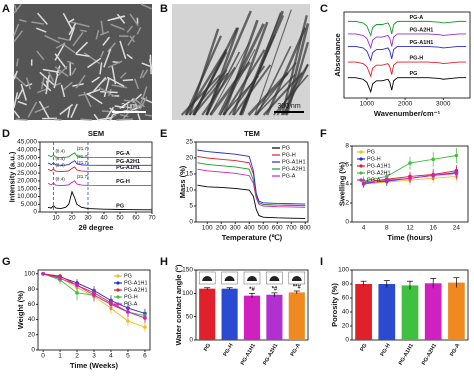 This screenshot has width=474, height=386. I want to click on y-tick-label: 30,000, so click(27, 165).